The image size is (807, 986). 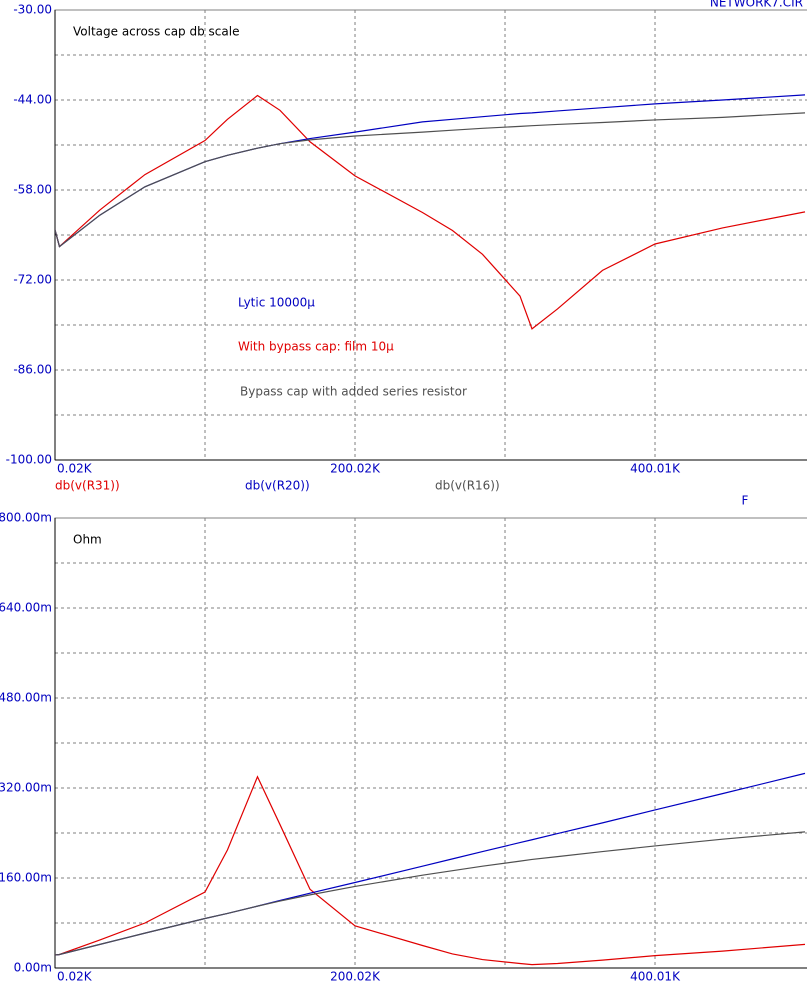 I want to click on y-tick-label: 160.00m, so click(x=26, y=878).